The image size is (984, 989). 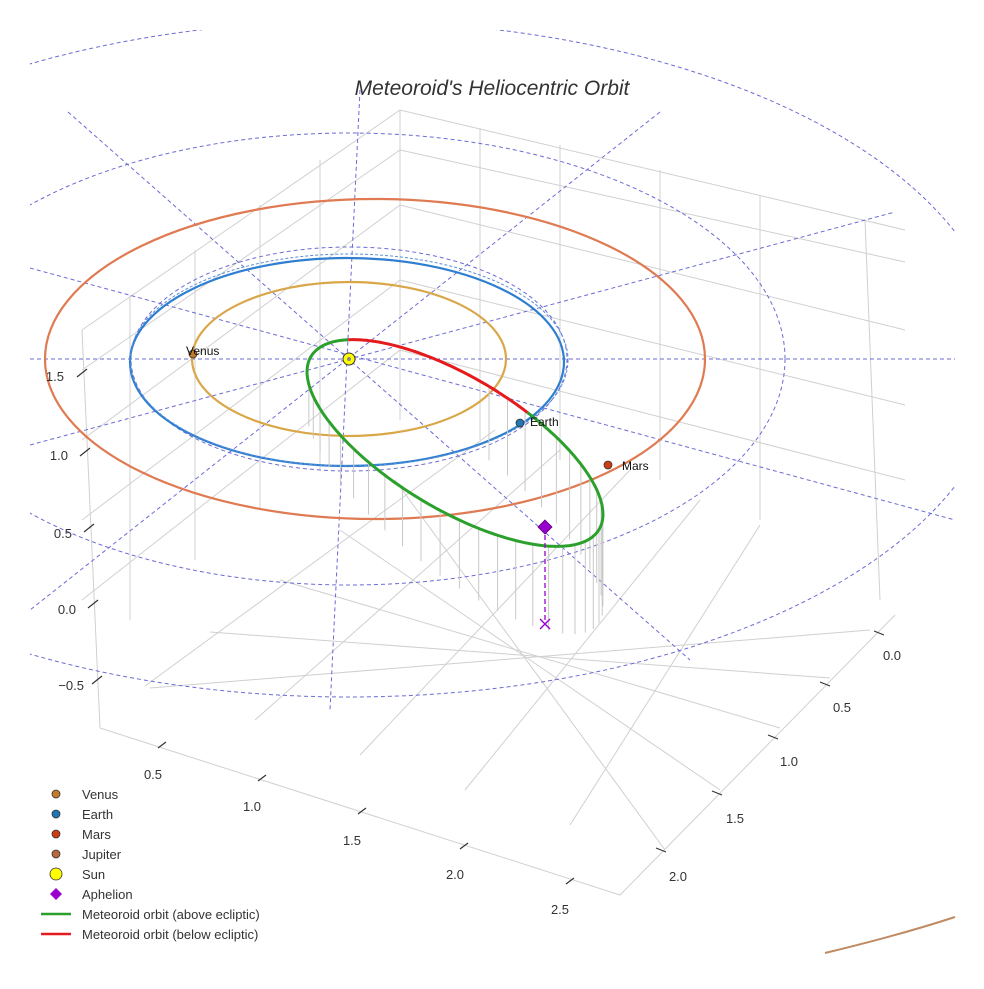 I want to click on ecliptic-ring, so click(x=349, y=359).